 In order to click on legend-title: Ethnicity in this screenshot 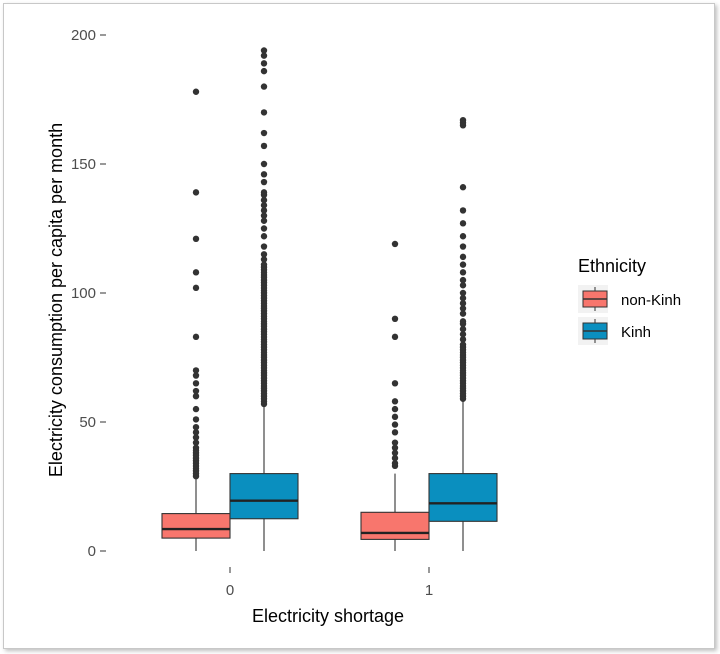, I will do `click(612, 266)`.